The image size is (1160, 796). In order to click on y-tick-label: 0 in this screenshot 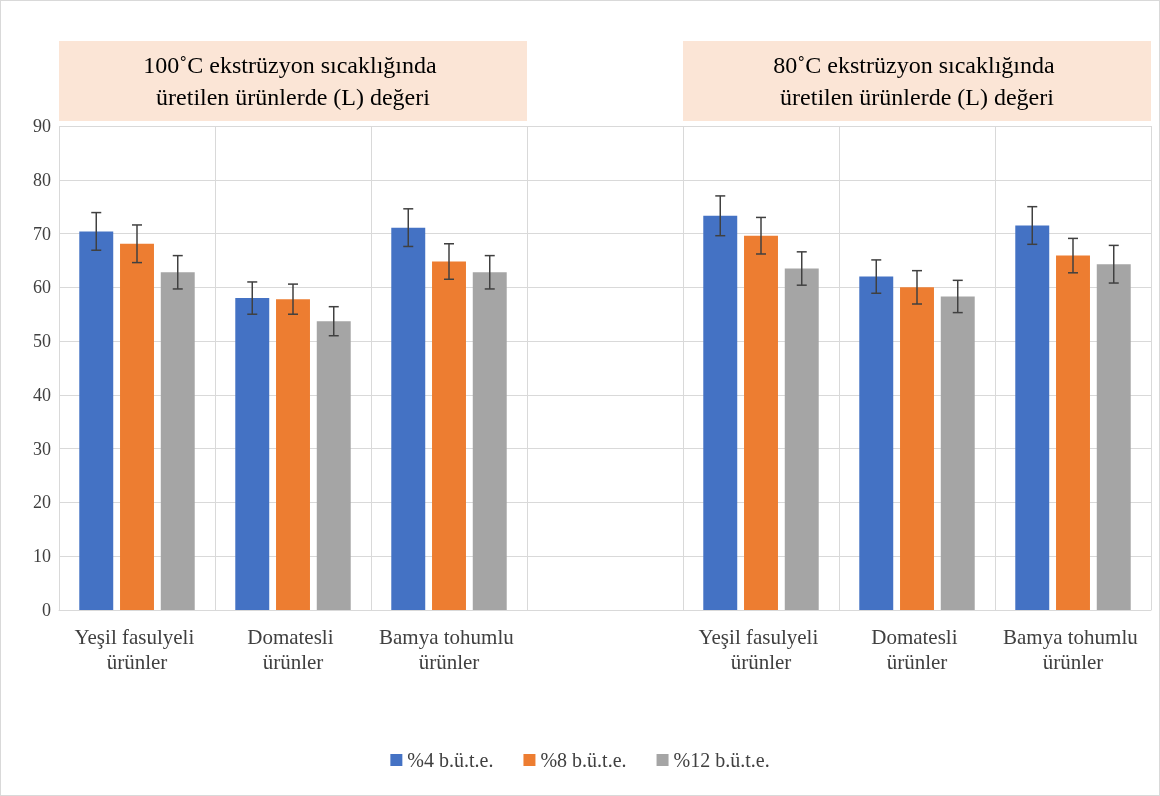, I will do `click(46, 610)`.